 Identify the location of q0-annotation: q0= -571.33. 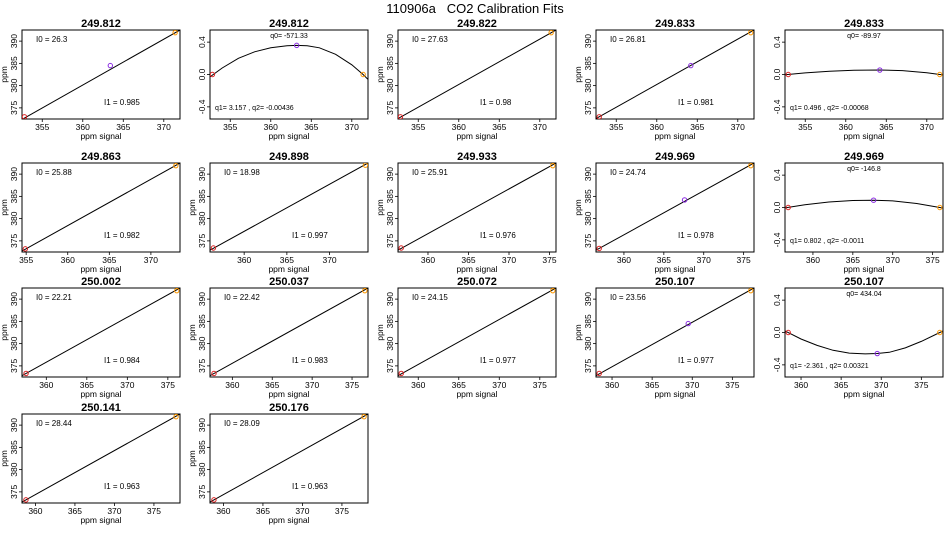
(289, 36).